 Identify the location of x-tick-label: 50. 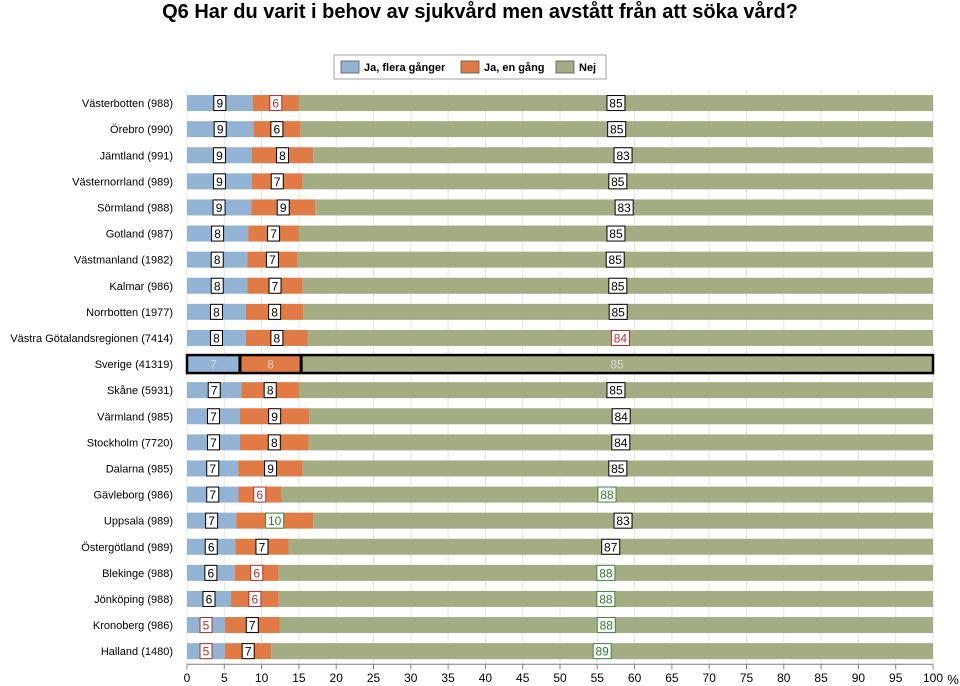
(560, 678).